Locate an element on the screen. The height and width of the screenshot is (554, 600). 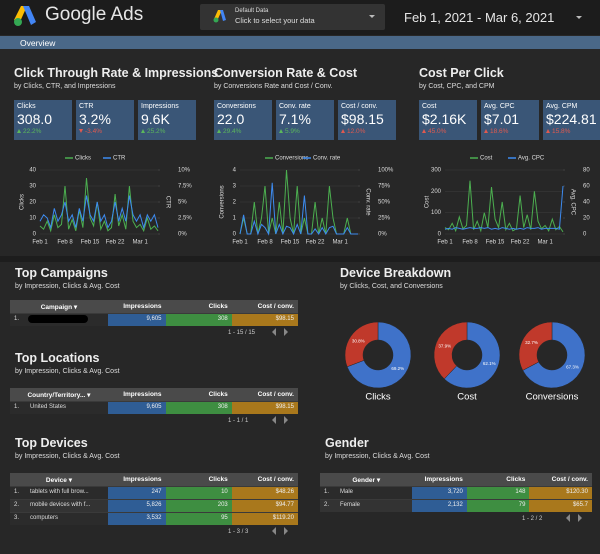
section-subtitle: by Impression, Clicks & Avg. Cost is located at coordinates (67, 371).